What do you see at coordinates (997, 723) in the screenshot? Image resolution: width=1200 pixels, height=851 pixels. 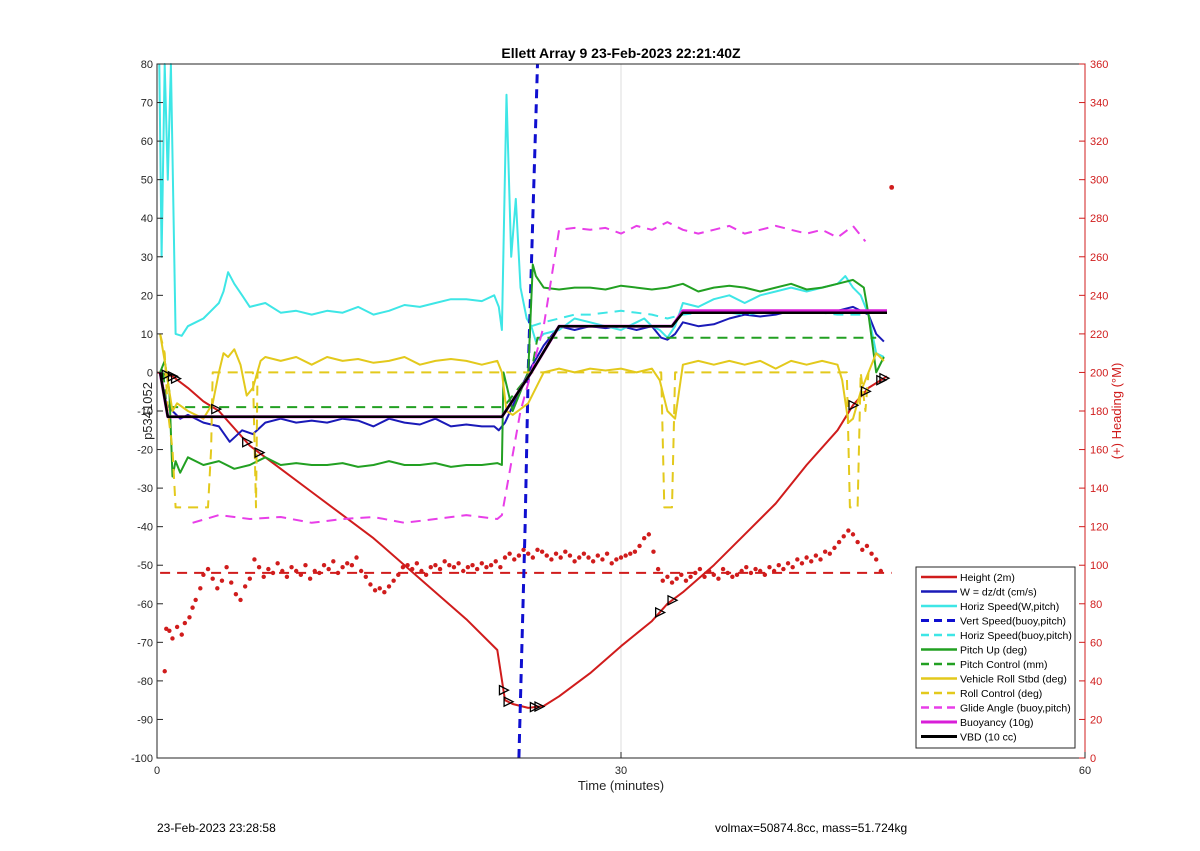 I see `legend-label-11: Buoyancy (10g)` at bounding box center [997, 723].